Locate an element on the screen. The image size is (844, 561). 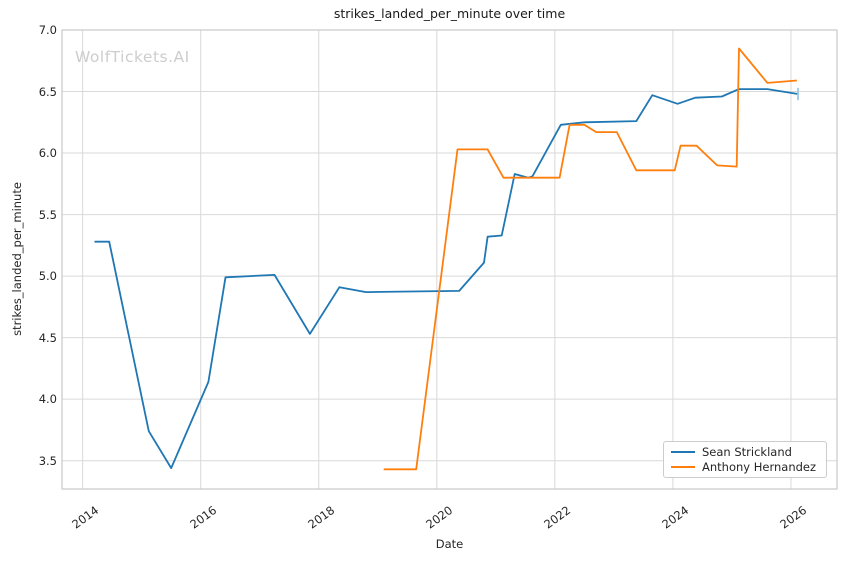
chart-title: strikes_landed_per_minute over time is located at coordinates (449, 13).